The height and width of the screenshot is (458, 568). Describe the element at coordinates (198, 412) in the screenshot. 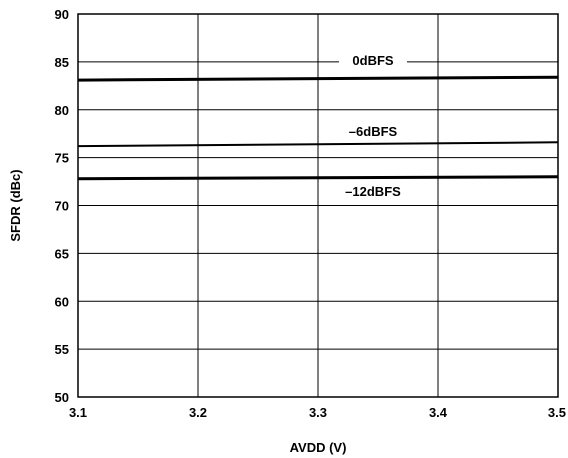

I see `x-tick-label-1: 3.2` at that location.